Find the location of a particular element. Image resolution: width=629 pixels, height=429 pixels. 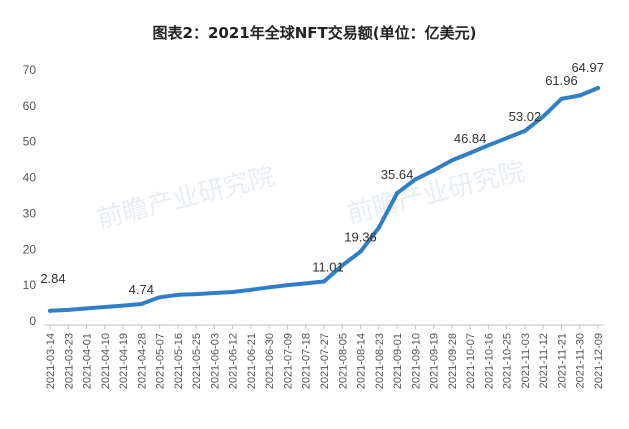

x-tick-label: 2021-07-27 is located at coordinates (325, 361).